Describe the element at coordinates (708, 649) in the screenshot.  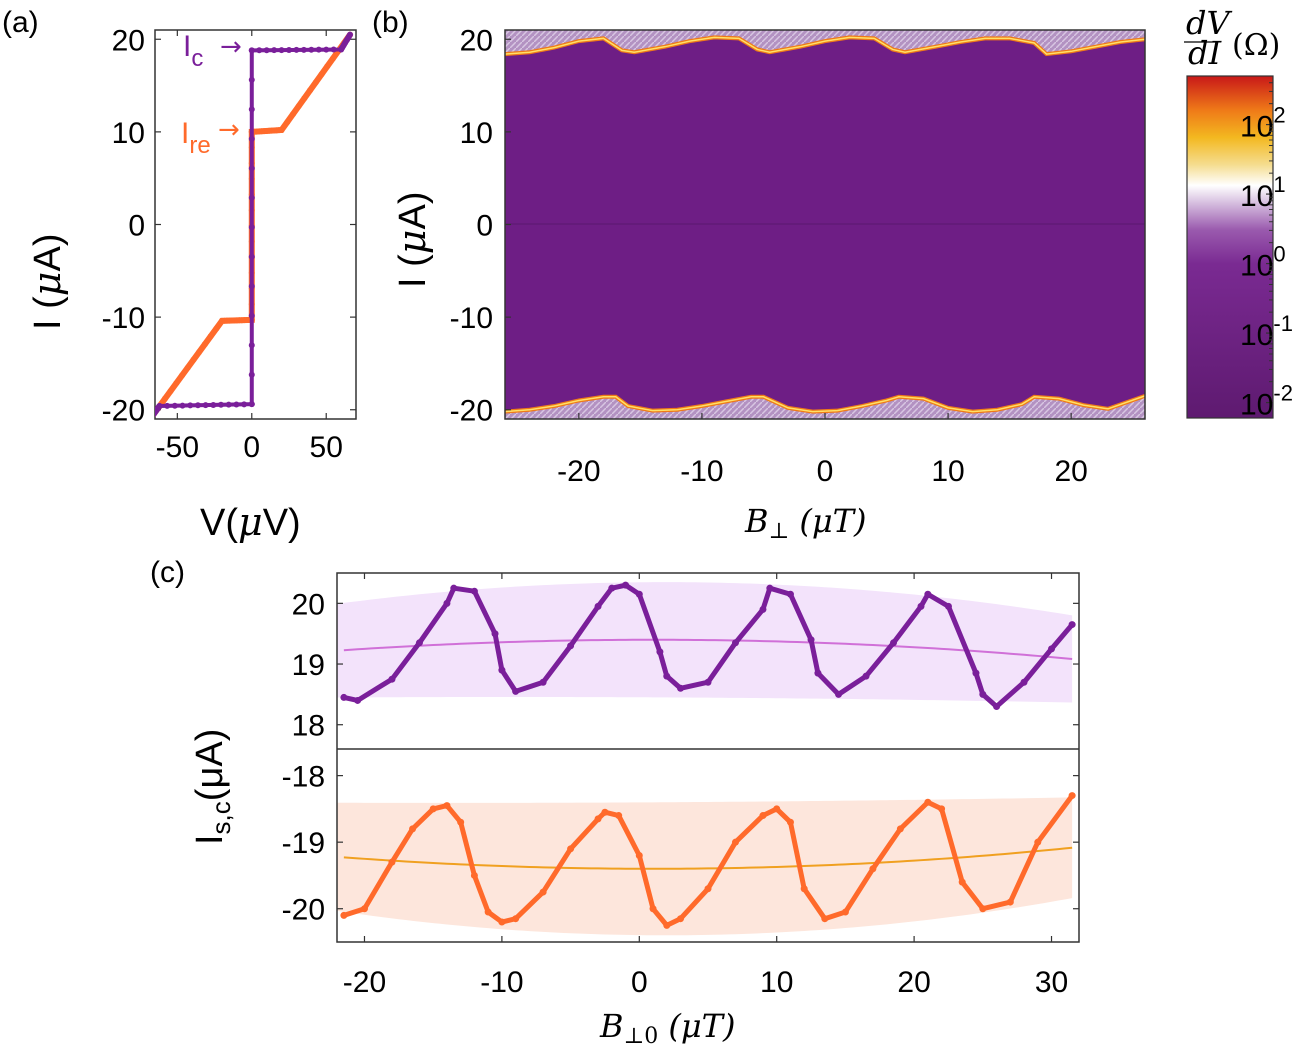
I see `panel-c-fit-line-positive` at that location.